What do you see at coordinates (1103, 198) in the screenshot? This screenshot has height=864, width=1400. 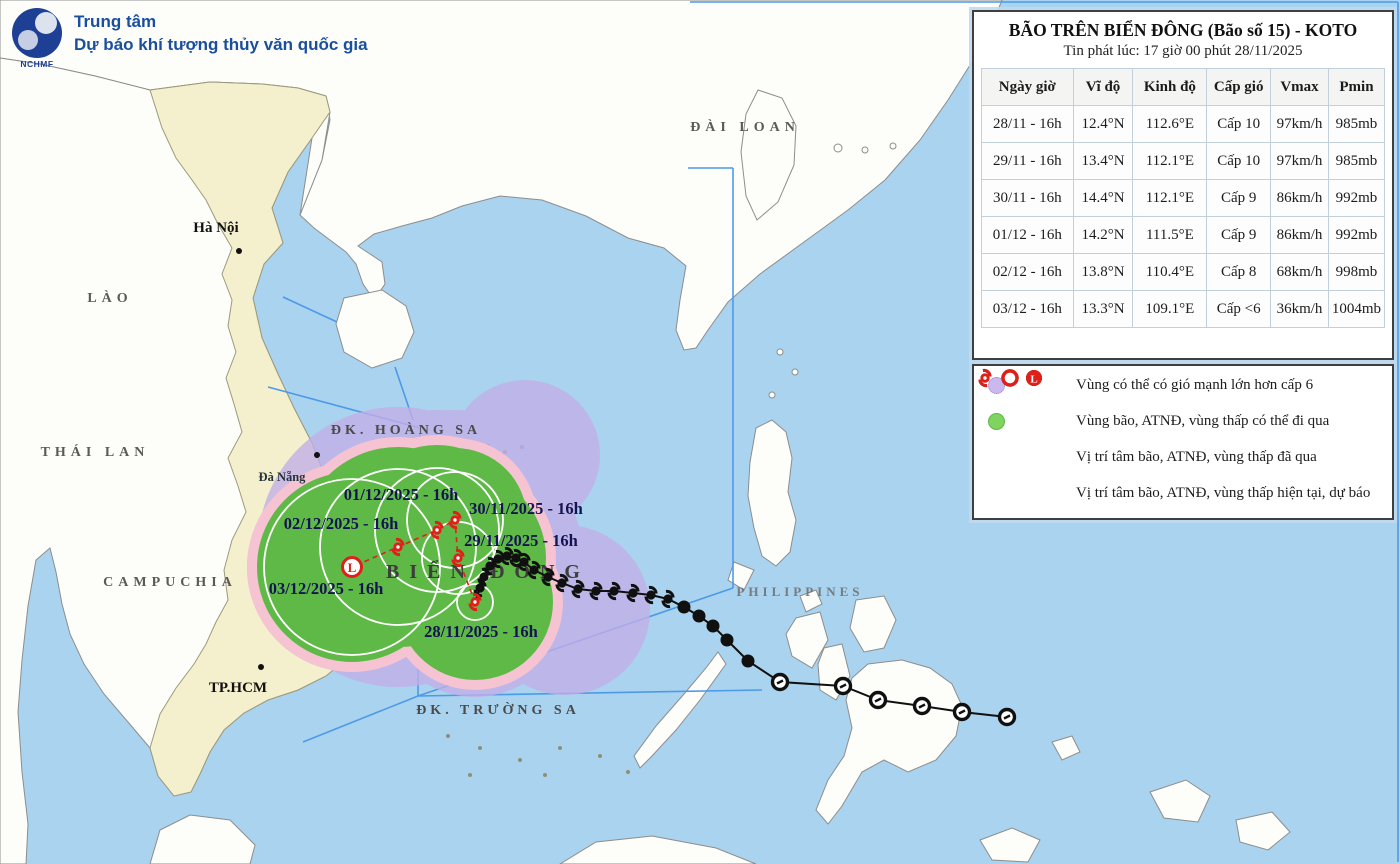 I see `table-cell: 14.4°N` at bounding box center [1103, 198].